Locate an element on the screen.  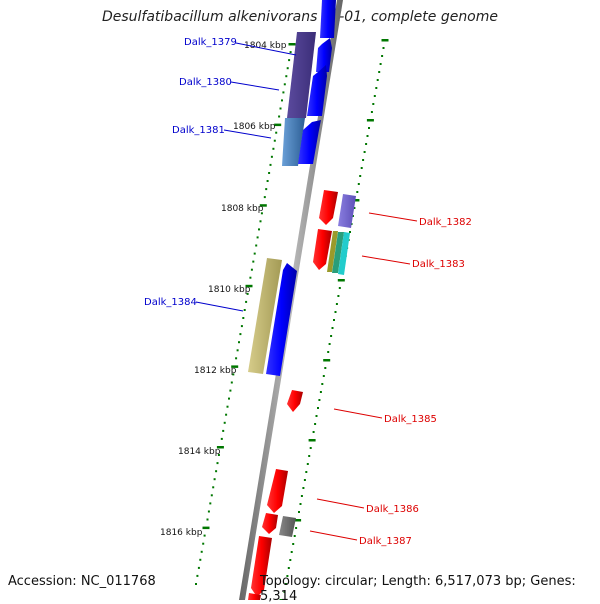
gene-block-dalk-1383-olive is located at coordinates (332, 251).